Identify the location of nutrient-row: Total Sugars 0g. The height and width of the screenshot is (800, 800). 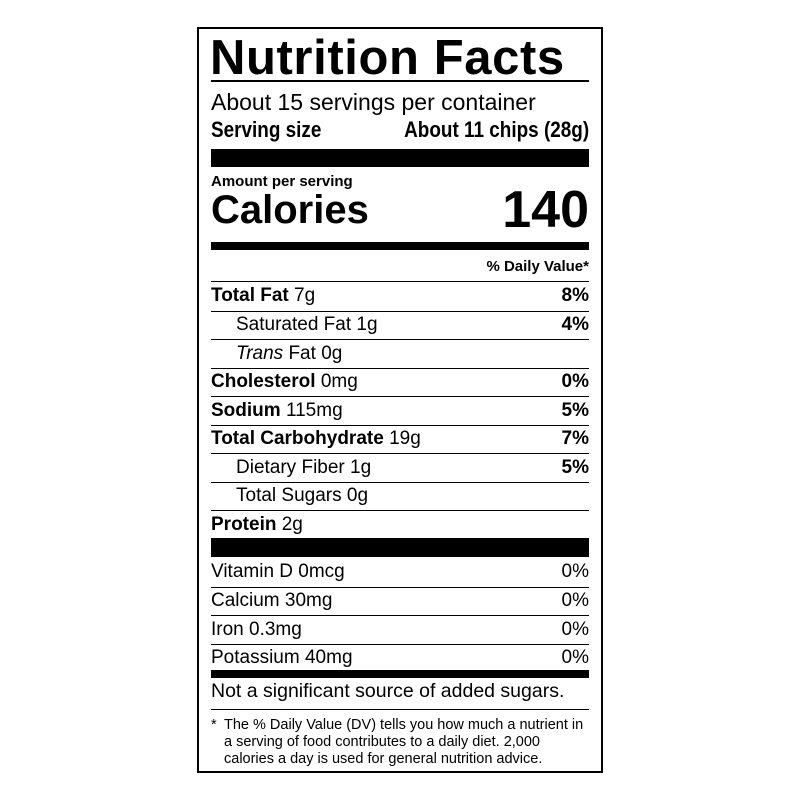
(400, 496).